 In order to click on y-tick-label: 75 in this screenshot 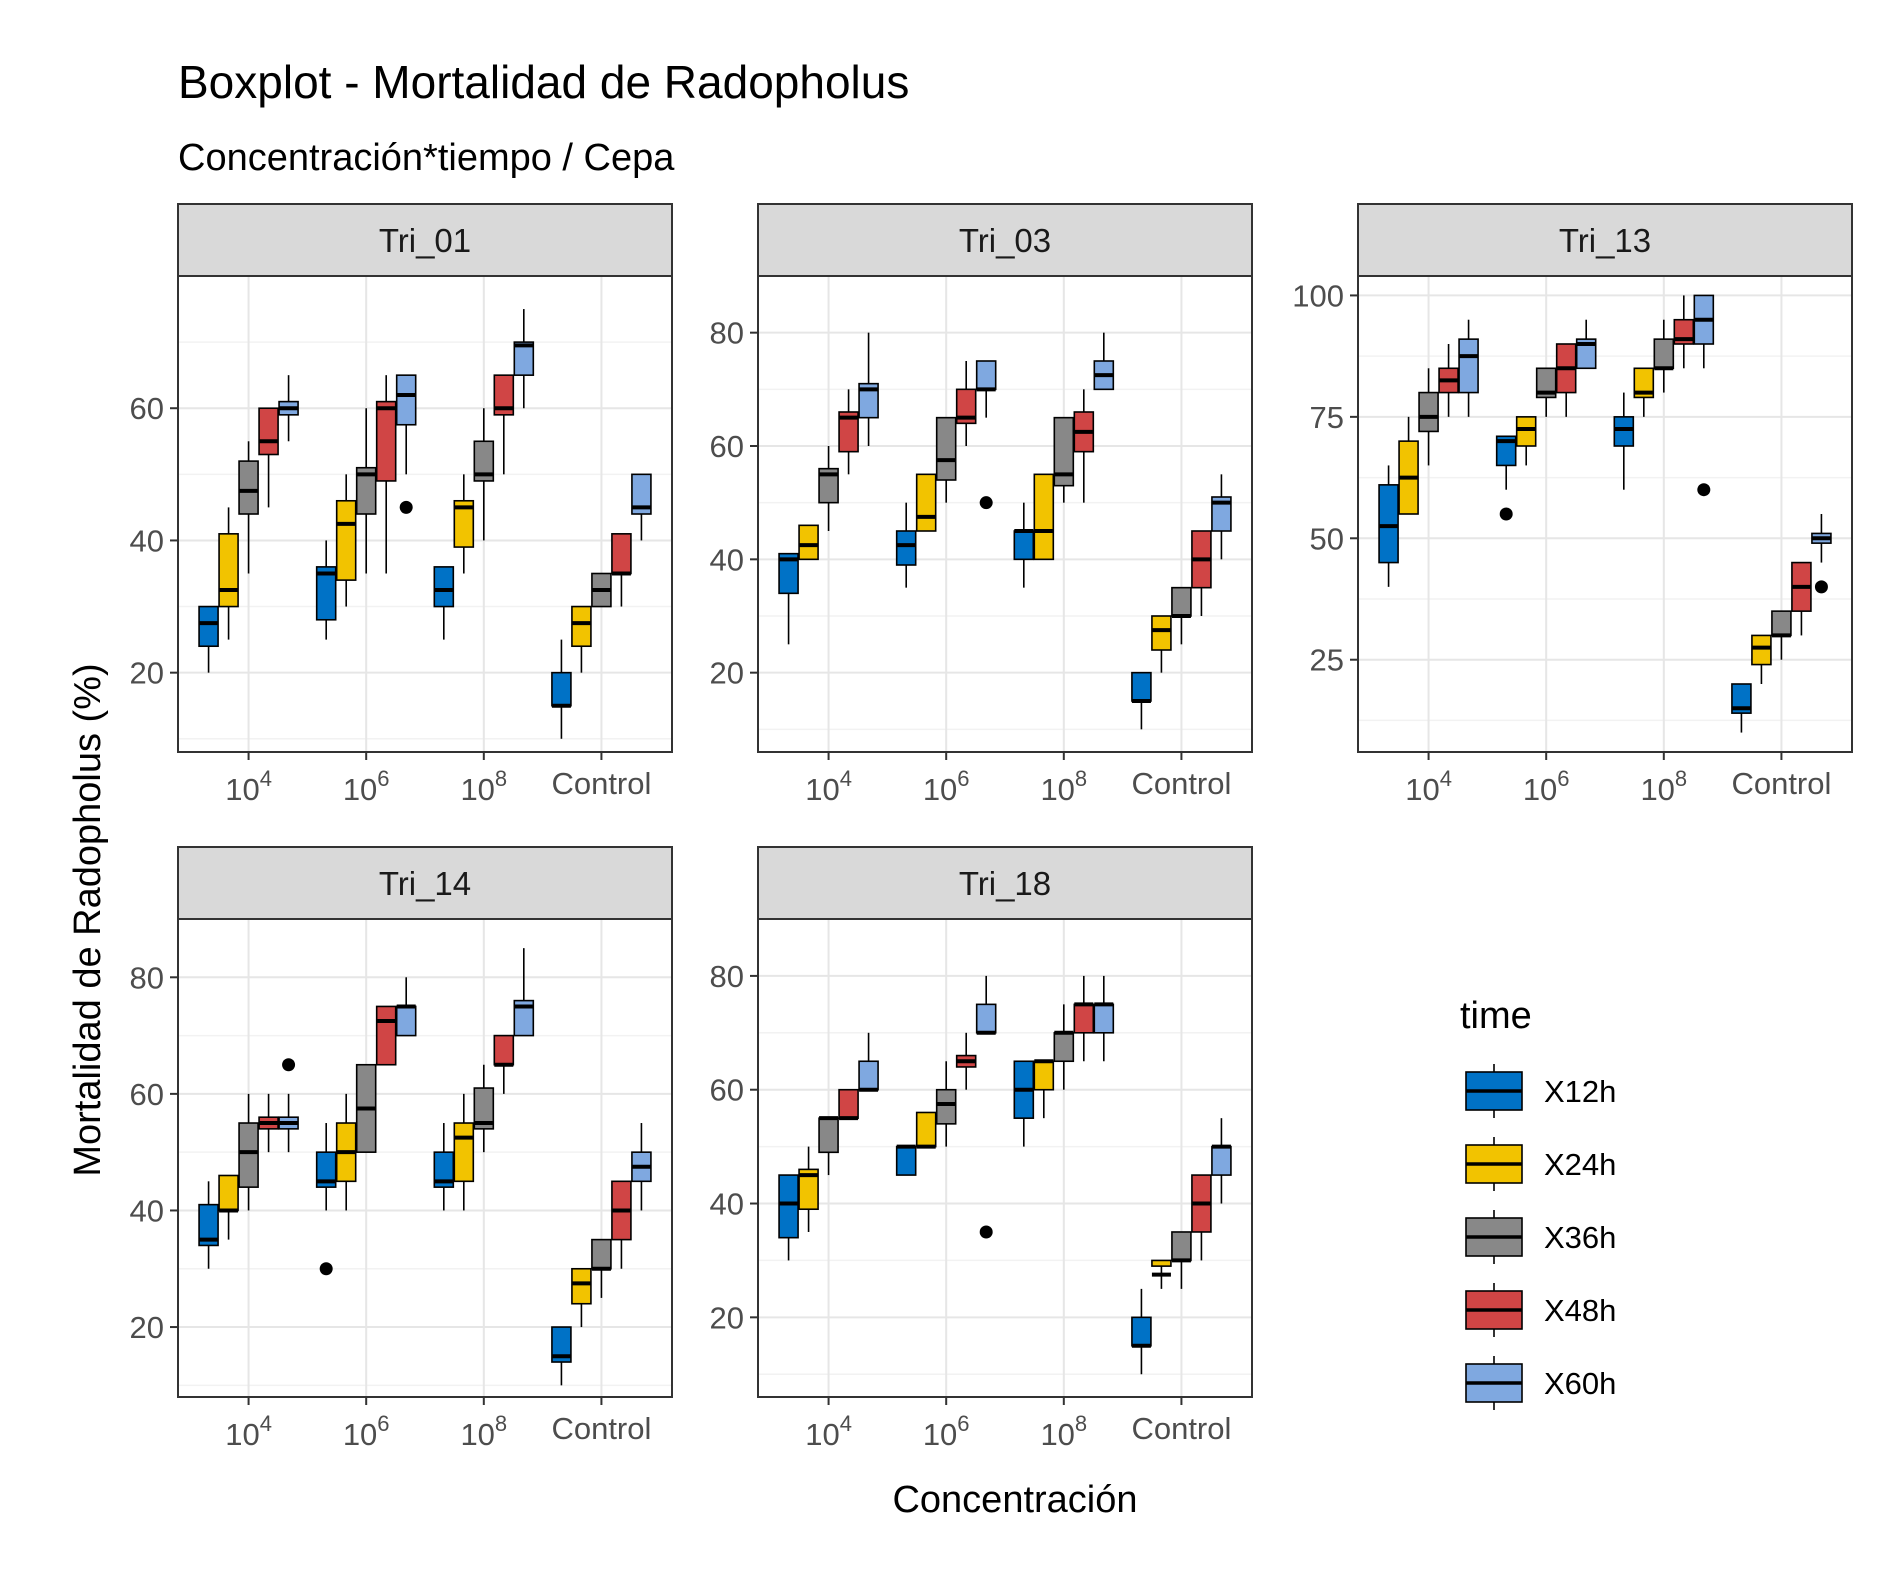, I will do `click(1327, 417)`.